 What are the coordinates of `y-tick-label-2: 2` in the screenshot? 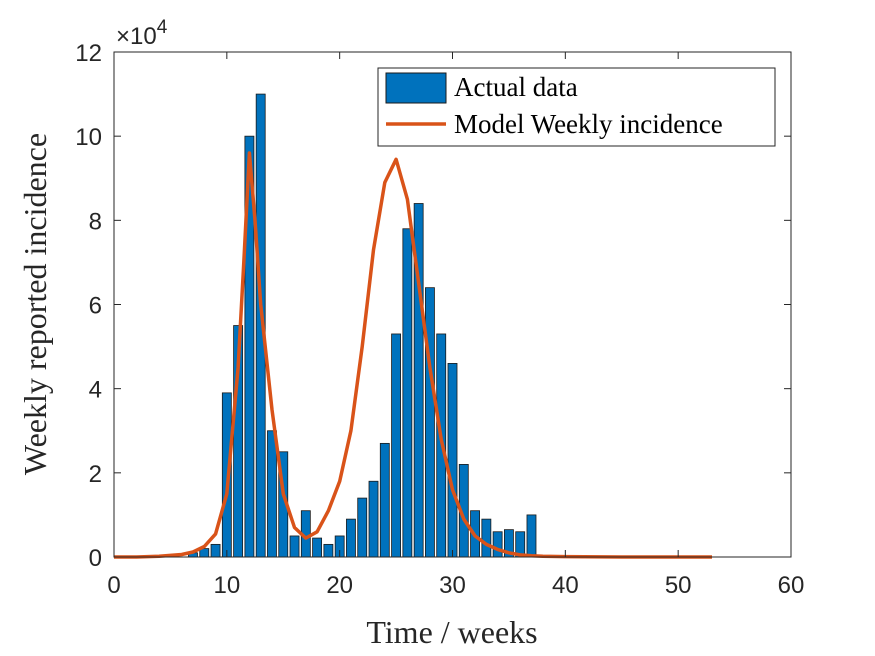 It's located at (95, 474).